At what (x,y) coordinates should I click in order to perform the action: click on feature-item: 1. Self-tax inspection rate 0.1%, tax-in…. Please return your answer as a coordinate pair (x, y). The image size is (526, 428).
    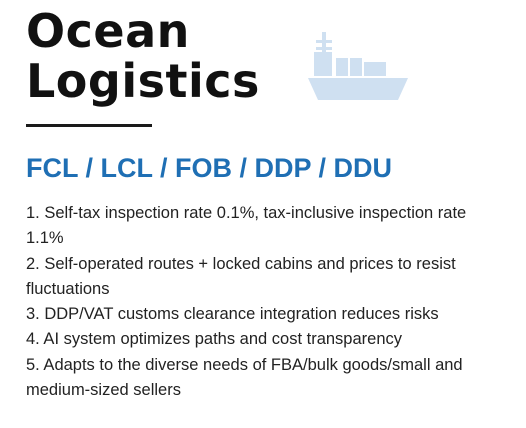
    Looking at the image, I should click on (246, 226).